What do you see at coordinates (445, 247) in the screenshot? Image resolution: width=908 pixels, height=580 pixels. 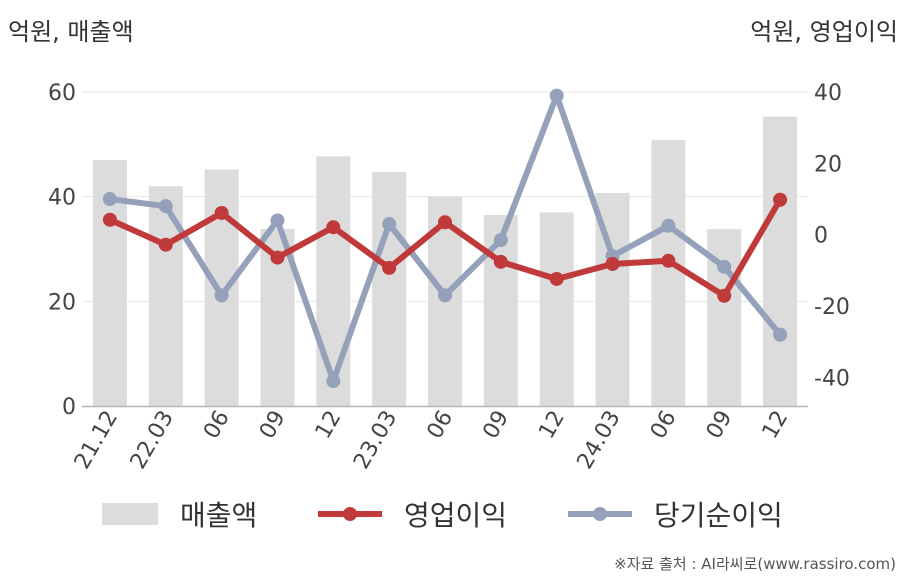 I see `operating-income-series` at bounding box center [445, 247].